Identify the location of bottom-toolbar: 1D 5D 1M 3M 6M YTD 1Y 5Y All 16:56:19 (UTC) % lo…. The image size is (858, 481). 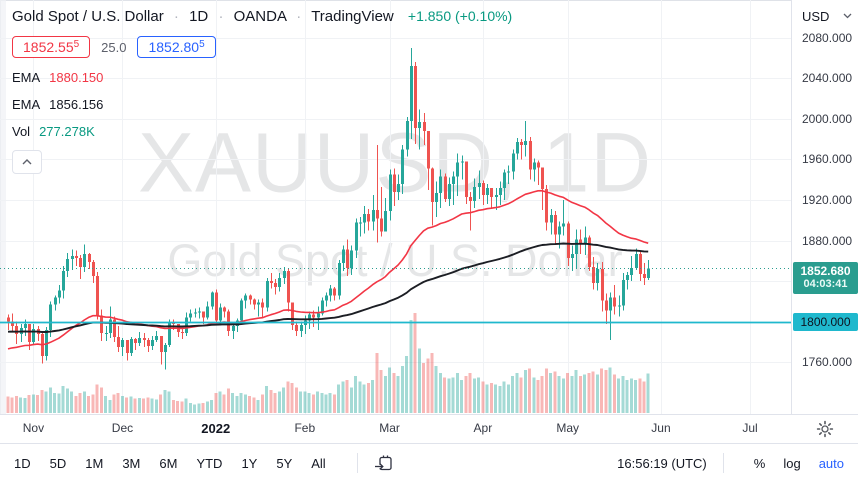
(429, 462).